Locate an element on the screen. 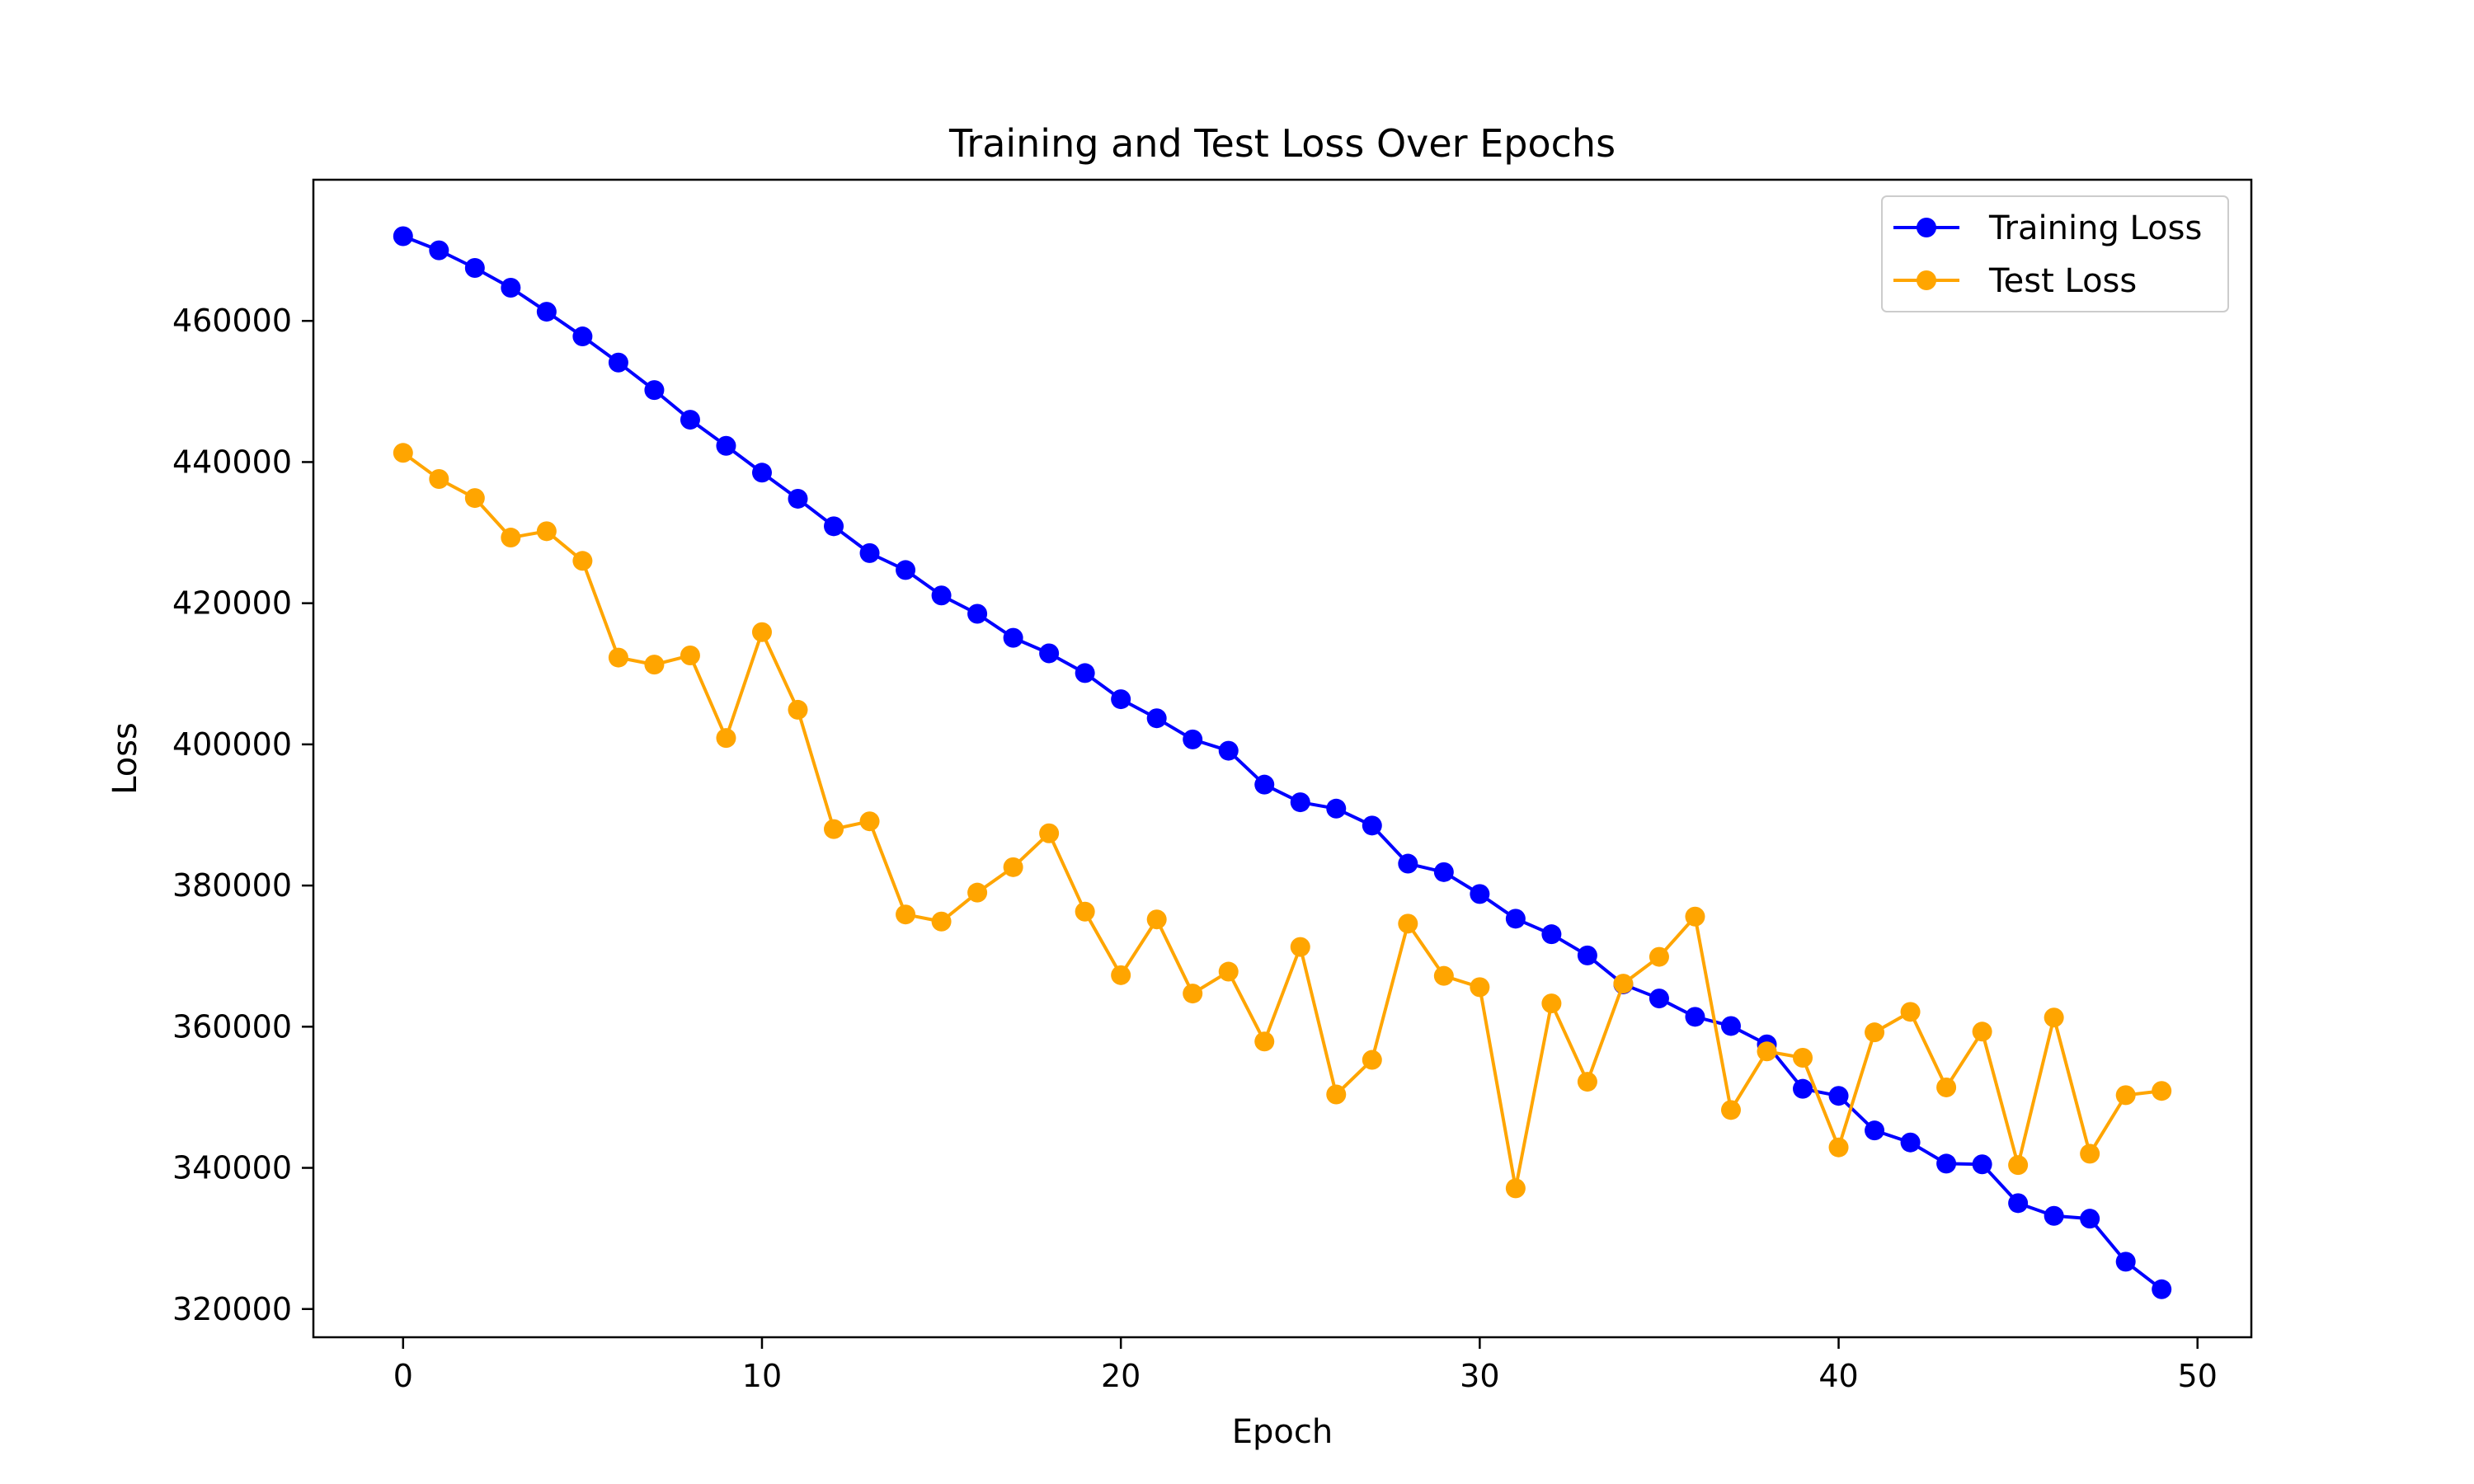  legend-marker-test-loss is located at coordinates (1926, 280).